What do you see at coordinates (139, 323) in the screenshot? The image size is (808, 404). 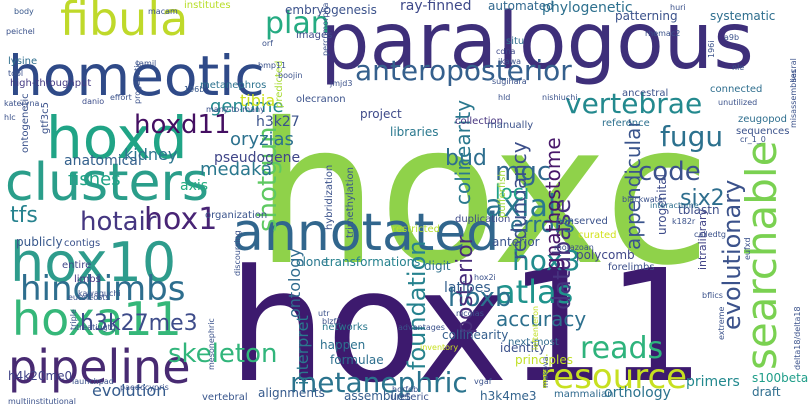 I see `word-h3k27me3: h3k27me3` at bounding box center [139, 323].